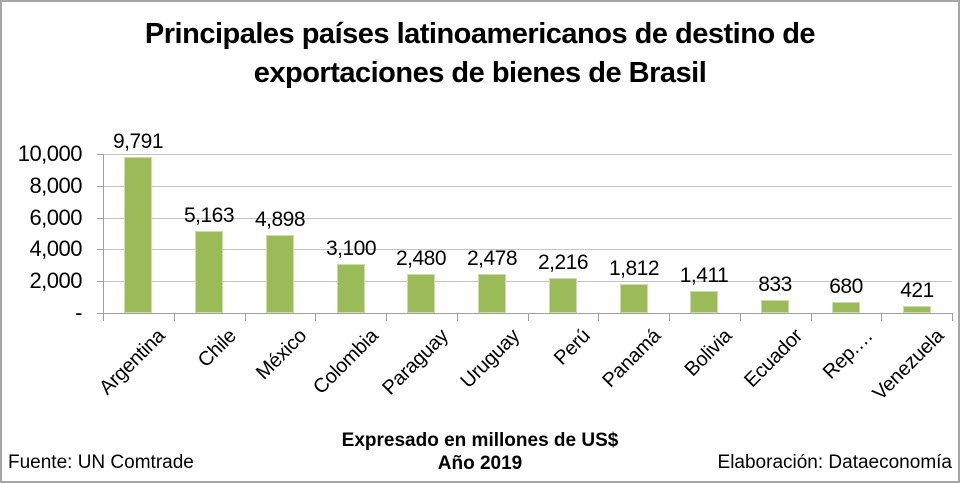 The height and width of the screenshot is (483, 960). What do you see at coordinates (282, 355) in the screenshot?
I see `x-category-label: México` at bounding box center [282, 355].